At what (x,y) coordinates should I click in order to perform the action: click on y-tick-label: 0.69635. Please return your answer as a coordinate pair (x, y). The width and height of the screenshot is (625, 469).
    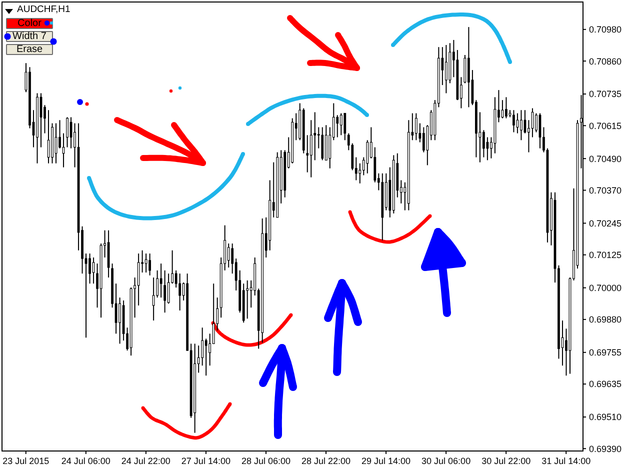
    Looking at the image, I should click on (605, 384).